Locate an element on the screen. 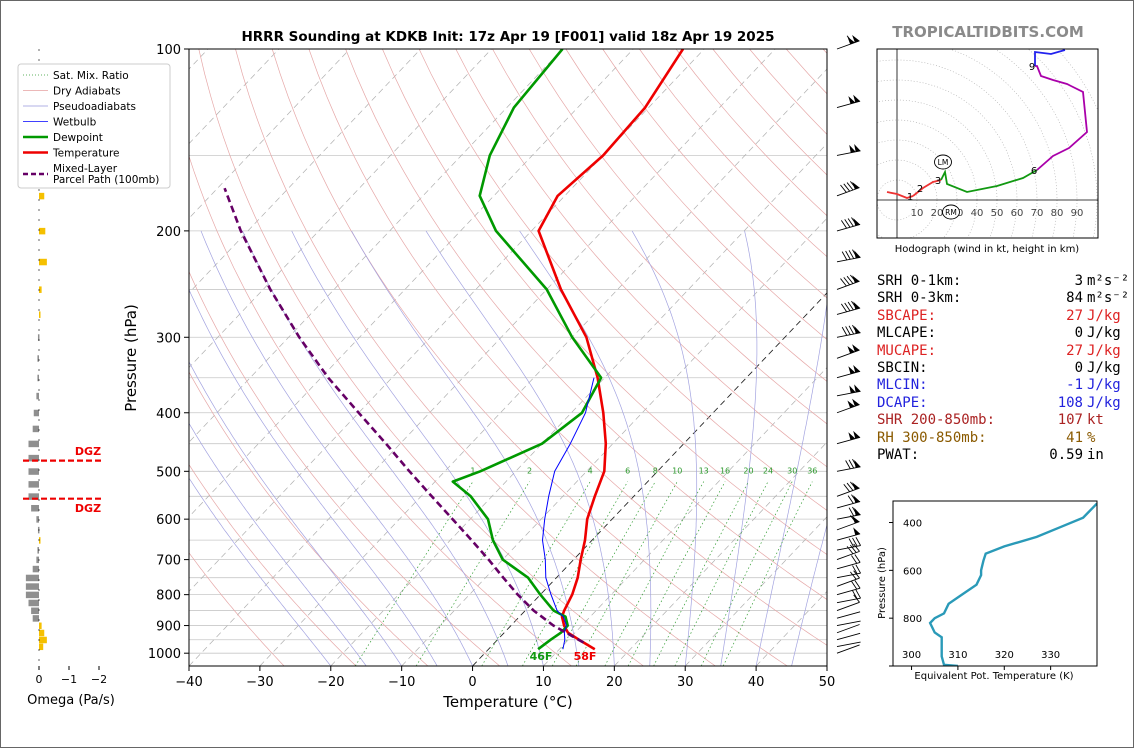 The image size is (1134, 751). profile-temperature is located at coordinates (611, 350).